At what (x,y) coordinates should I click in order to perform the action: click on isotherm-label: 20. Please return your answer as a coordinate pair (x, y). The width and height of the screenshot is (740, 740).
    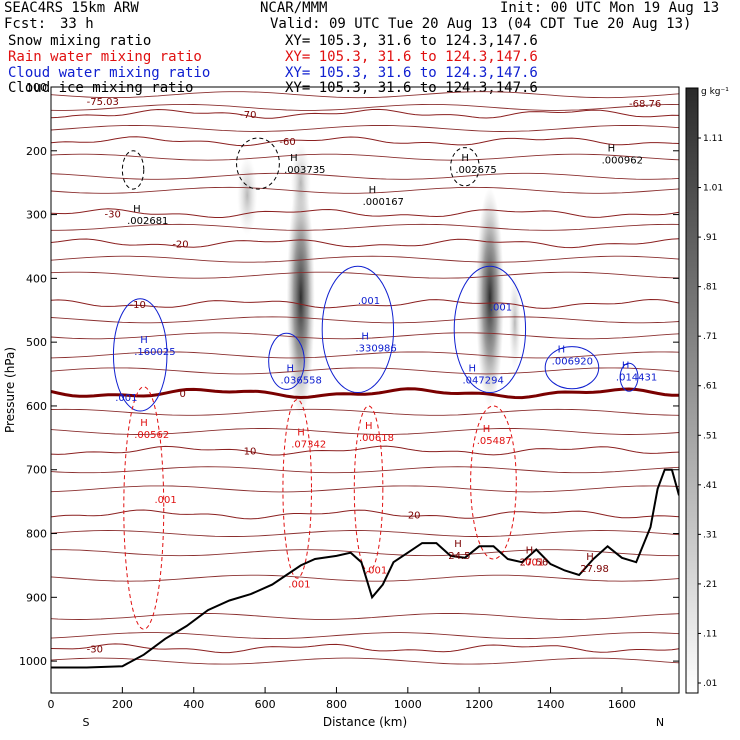
    Looking at the image, I should click on (414, 515).